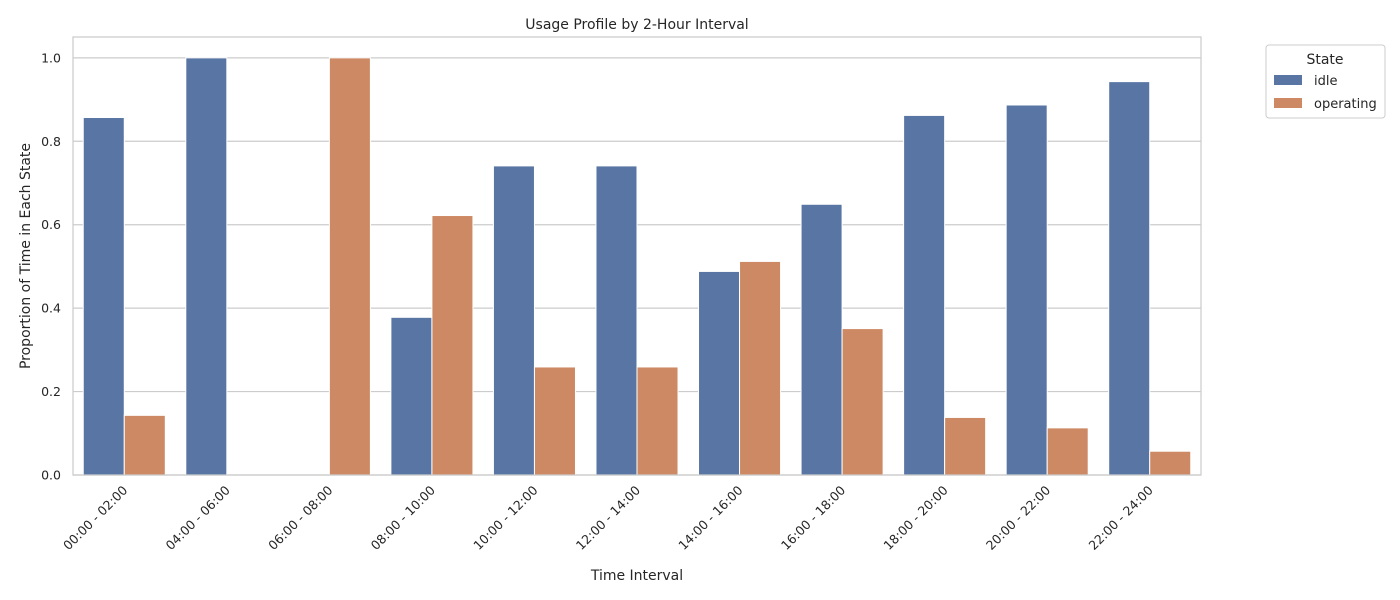 The image size is (1400, 600). What do you see at coordinates (300, 517) in the screenshot?
I see `x-tick-label: 06:00 - 08:00` at bounding box center [300, 517].